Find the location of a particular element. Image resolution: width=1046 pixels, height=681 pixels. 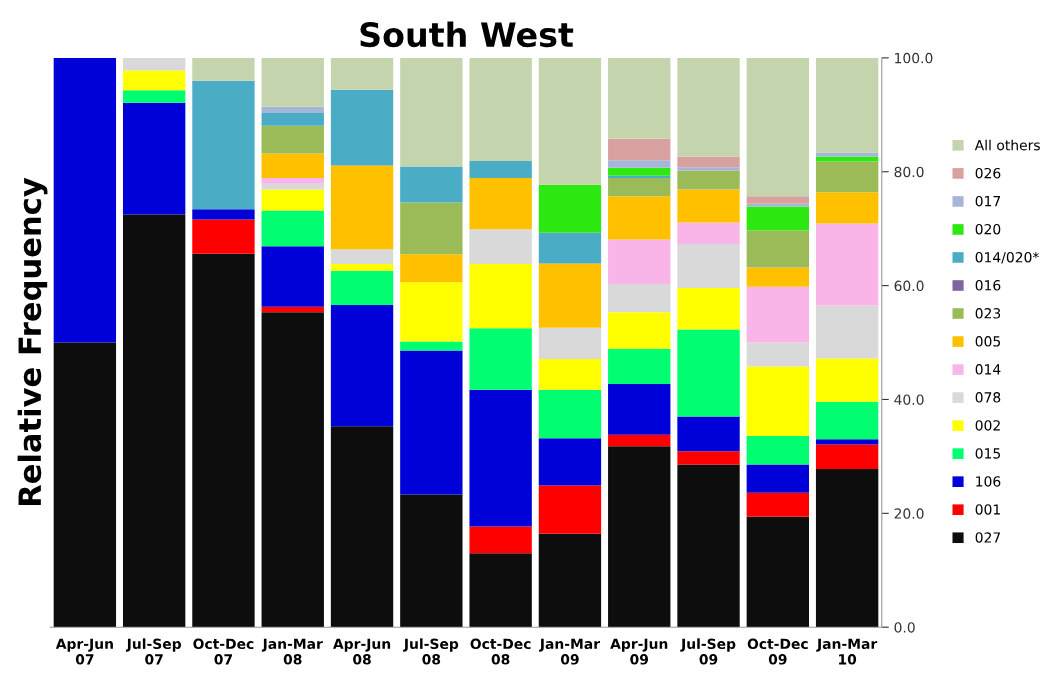

legend-label: 014/020* is located at coordinates (1007, 257).